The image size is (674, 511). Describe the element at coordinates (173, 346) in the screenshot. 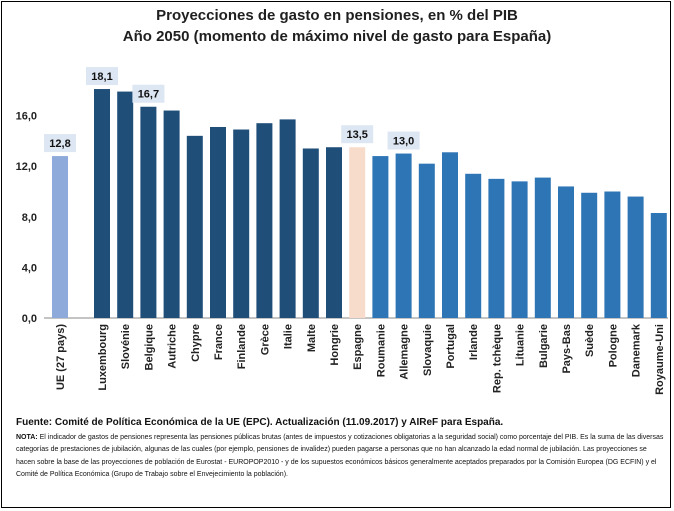

I see `category-label: Autriche` at that location.